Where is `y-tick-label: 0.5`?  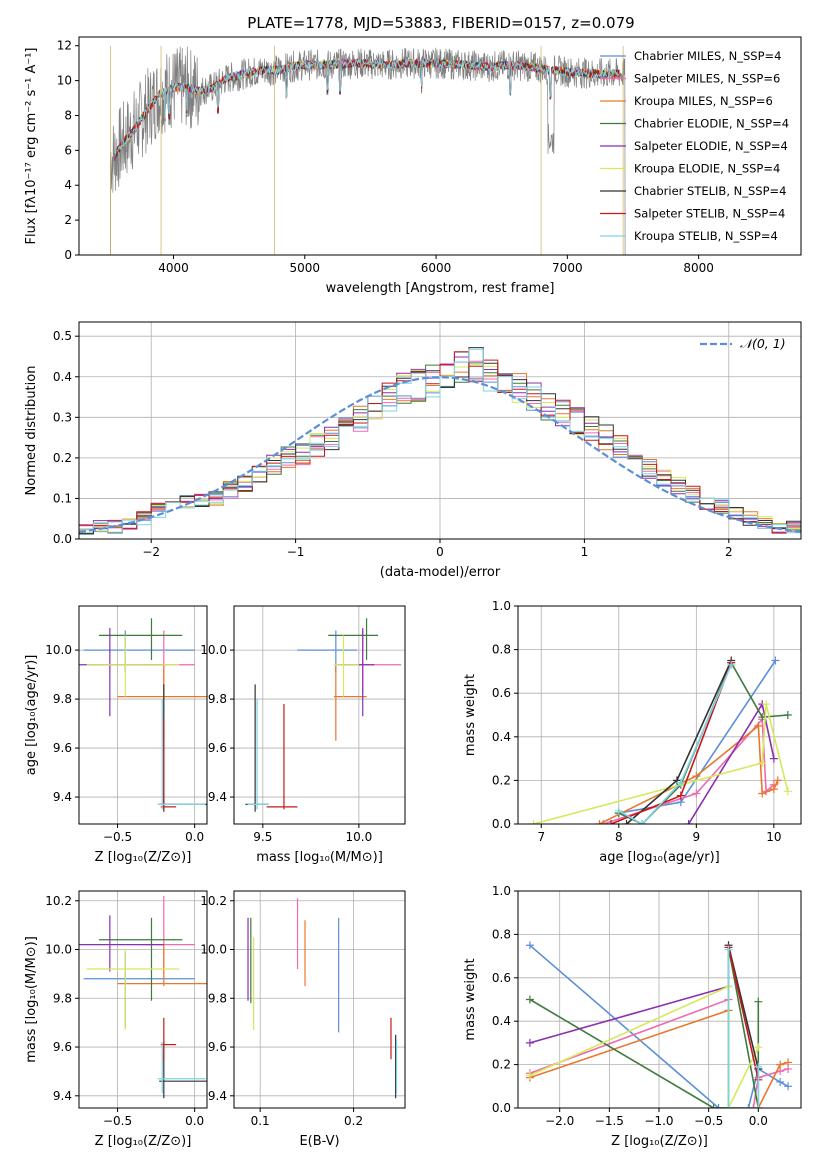
y-tick-label: 0.5 is located at coordinates (62, 336).